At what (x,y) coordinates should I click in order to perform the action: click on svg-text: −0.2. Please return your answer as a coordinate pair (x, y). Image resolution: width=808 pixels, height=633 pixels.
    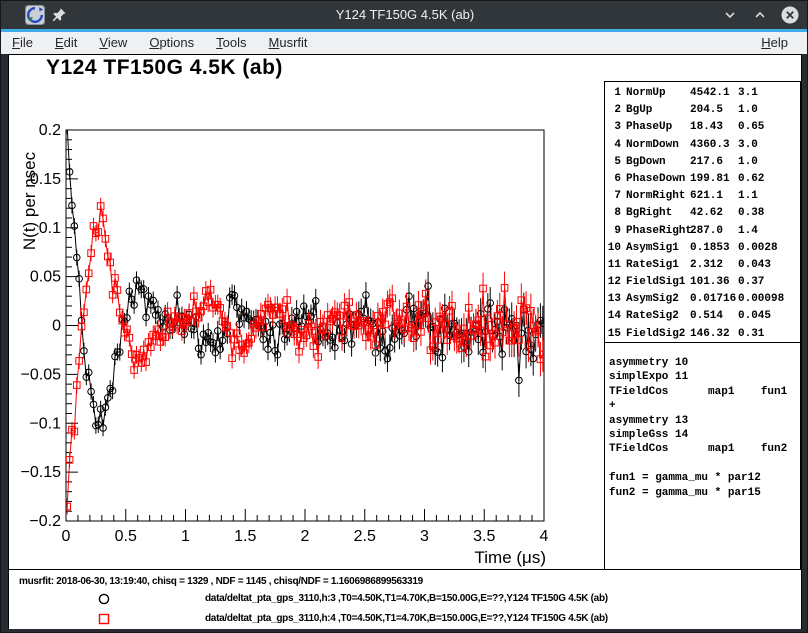
    Looking at the image, I should click on (45, 521).